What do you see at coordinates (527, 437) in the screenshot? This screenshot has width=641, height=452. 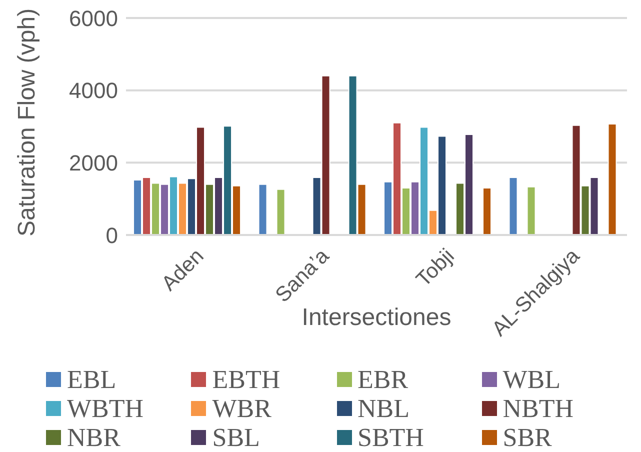 I see `legend-label: SBR` at bounding box center [527, 437].